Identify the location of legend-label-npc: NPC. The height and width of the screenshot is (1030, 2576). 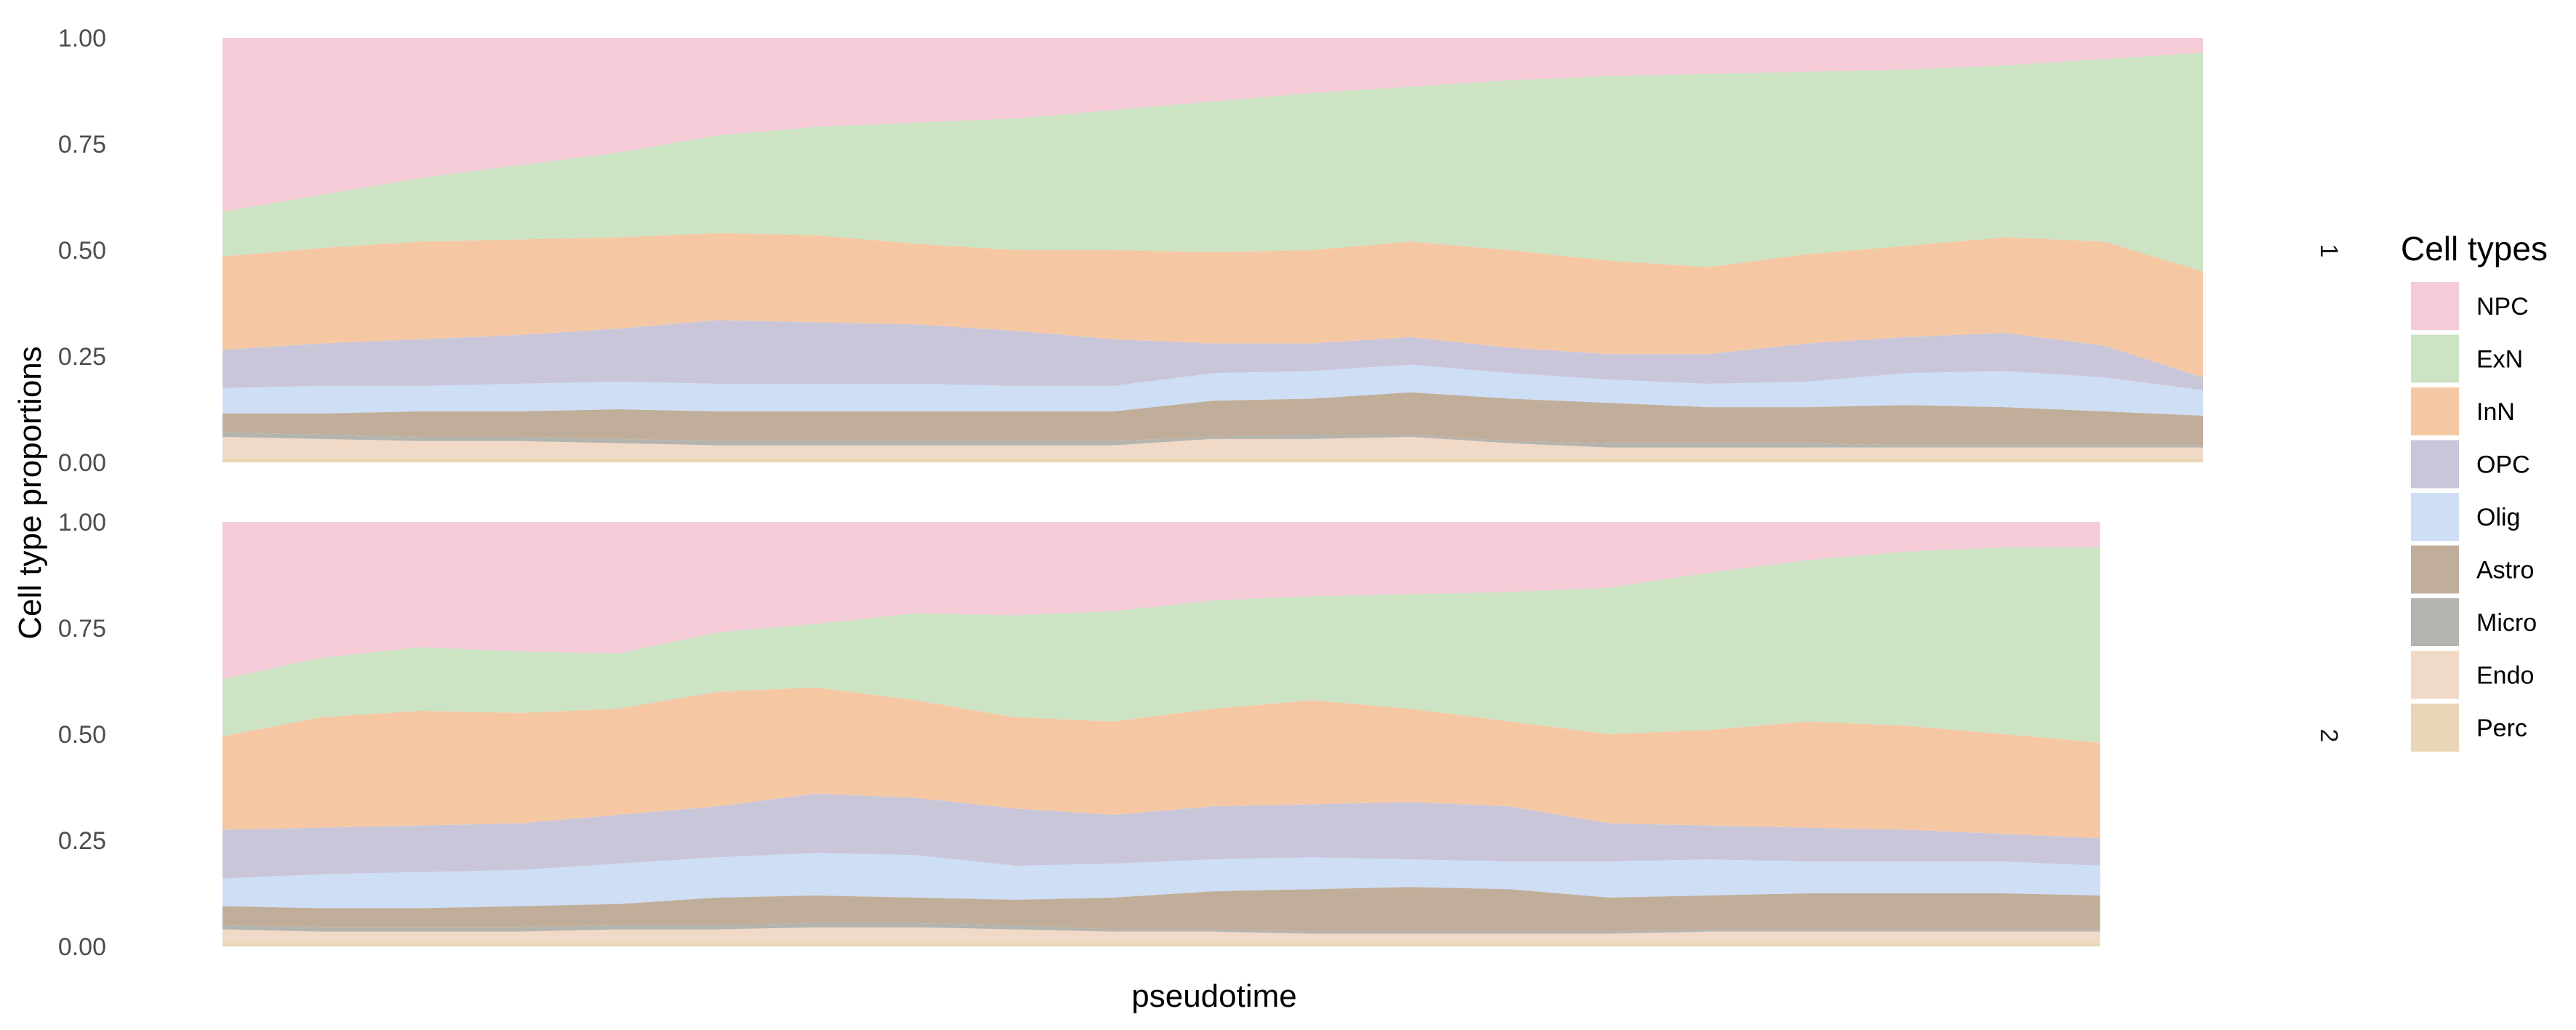
(2502, 307).